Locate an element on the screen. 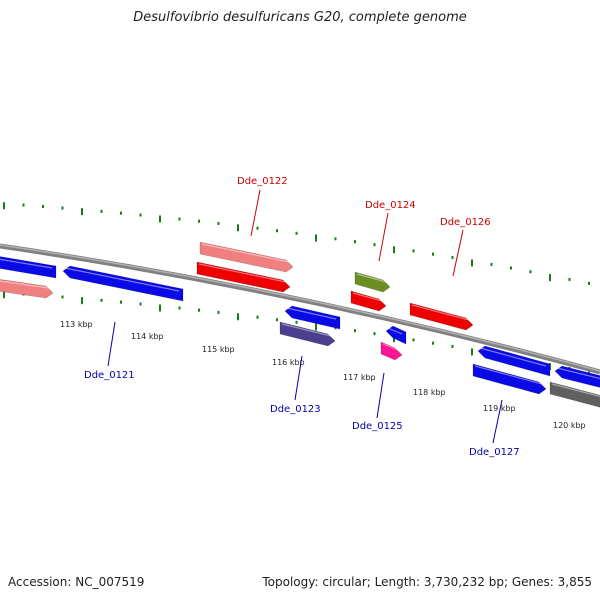 Image resolution: width=600 pixels, height=600 pixels. gene-label: Dde_0126 is located at coordinates (465, 222).